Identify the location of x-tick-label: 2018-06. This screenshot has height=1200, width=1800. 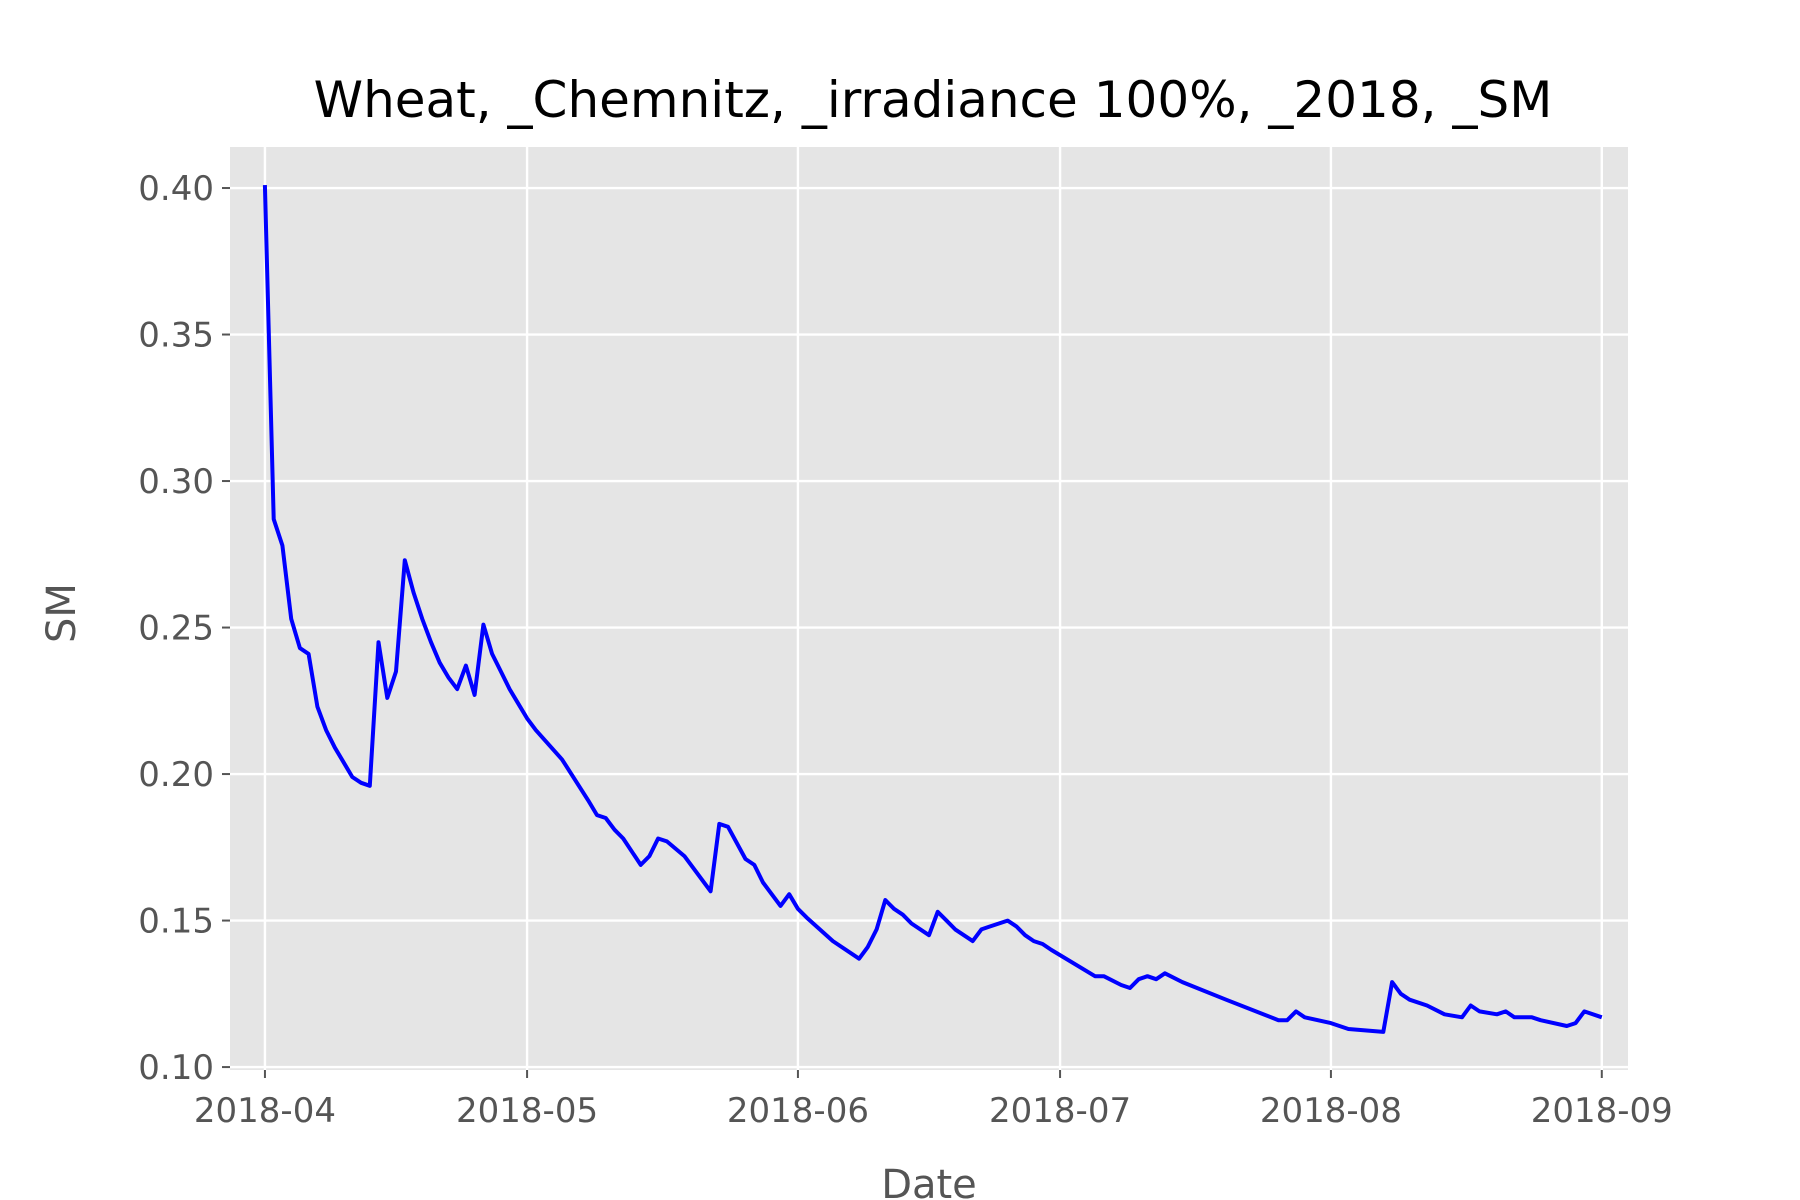
(798, 1111).